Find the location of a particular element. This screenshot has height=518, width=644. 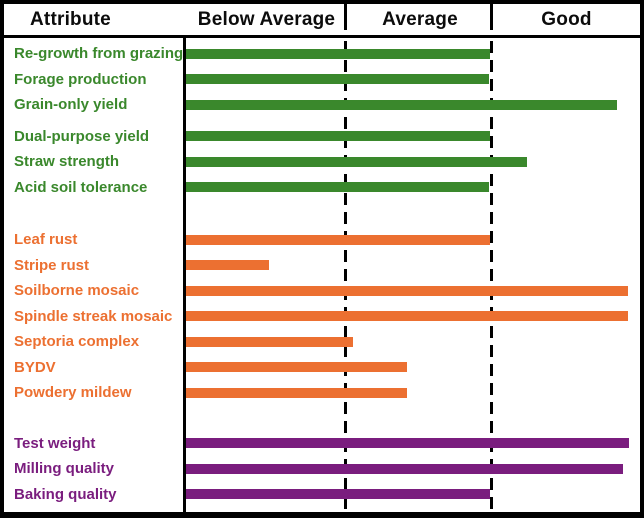

column-header-good: Good is located at coordinates (566, 19).